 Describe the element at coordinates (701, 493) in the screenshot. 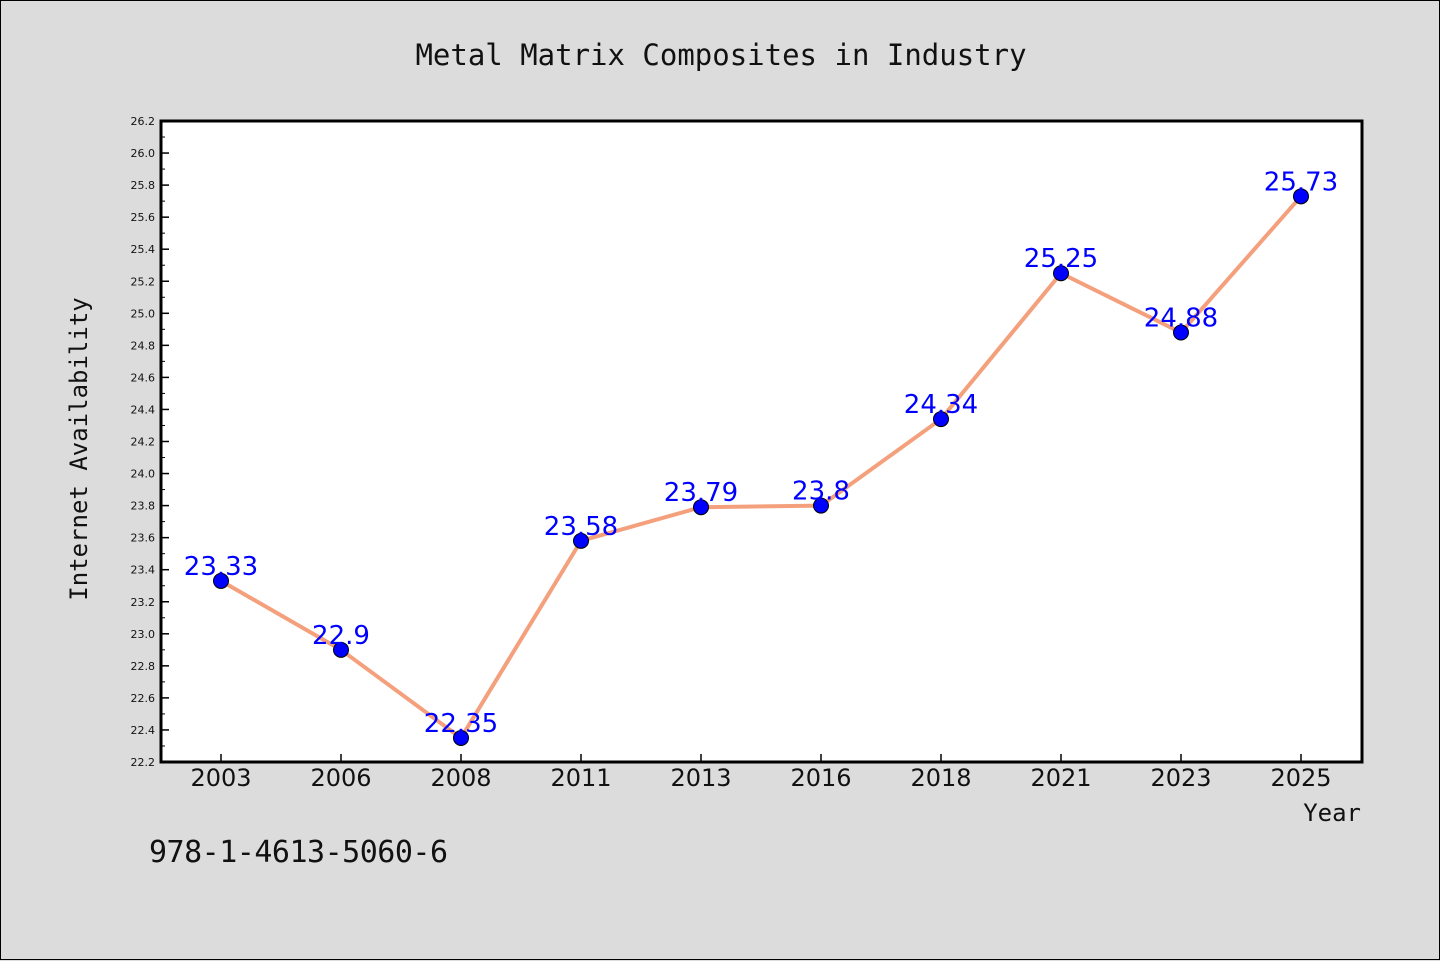

I see `data-label: 23.79` at that location.